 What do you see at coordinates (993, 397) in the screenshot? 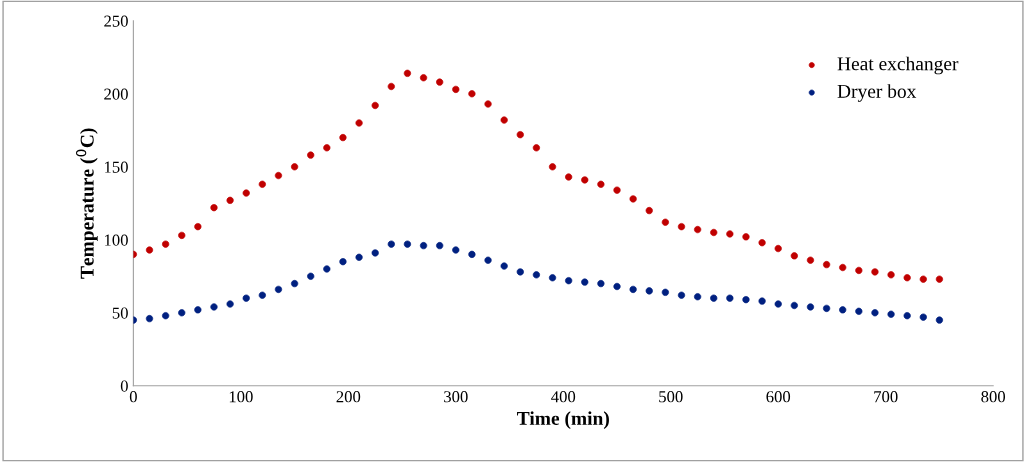
I see `x-tick-label: 800` at bounding box center [993, 397].